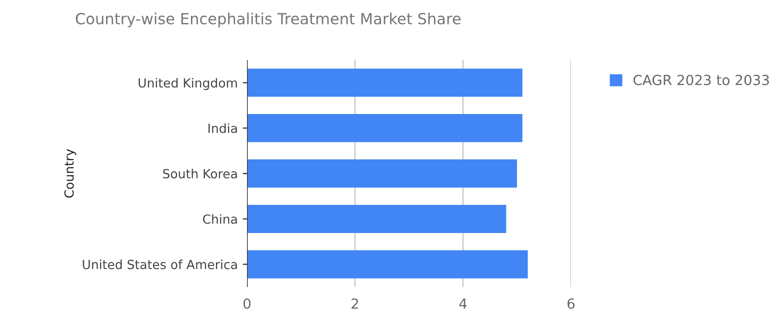  I want to click on chart-title: Country-wise Encephalitis Treatment Market Share, so click(268, 20).